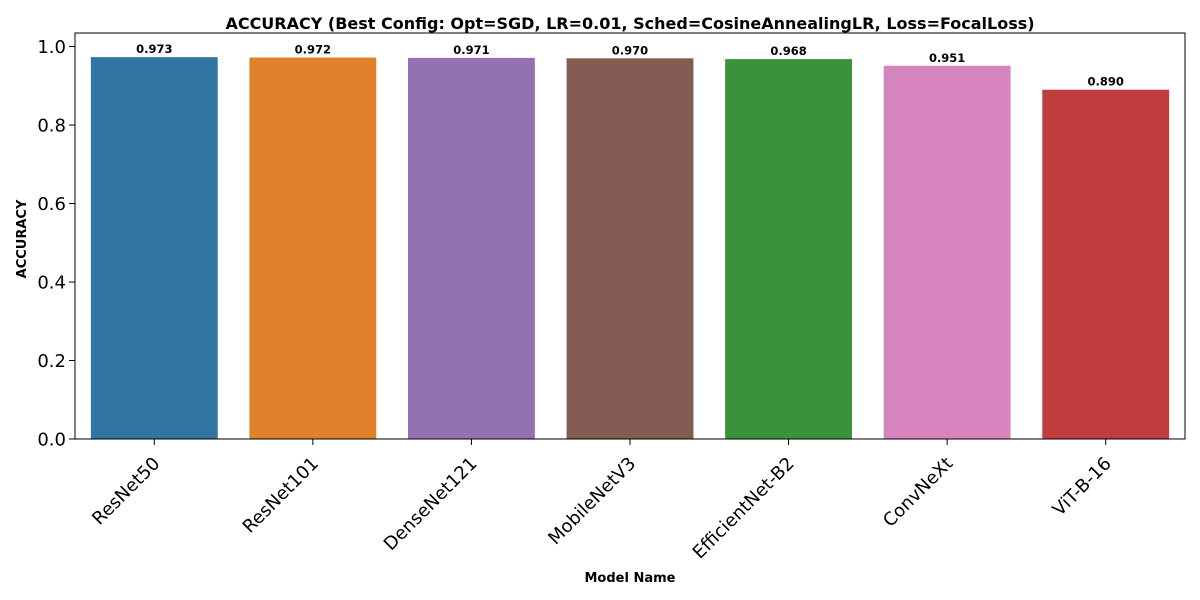  Describe the element at coordinates (51, 47) in the screenshot. I see `y-tick-label: 1.0` at that location.